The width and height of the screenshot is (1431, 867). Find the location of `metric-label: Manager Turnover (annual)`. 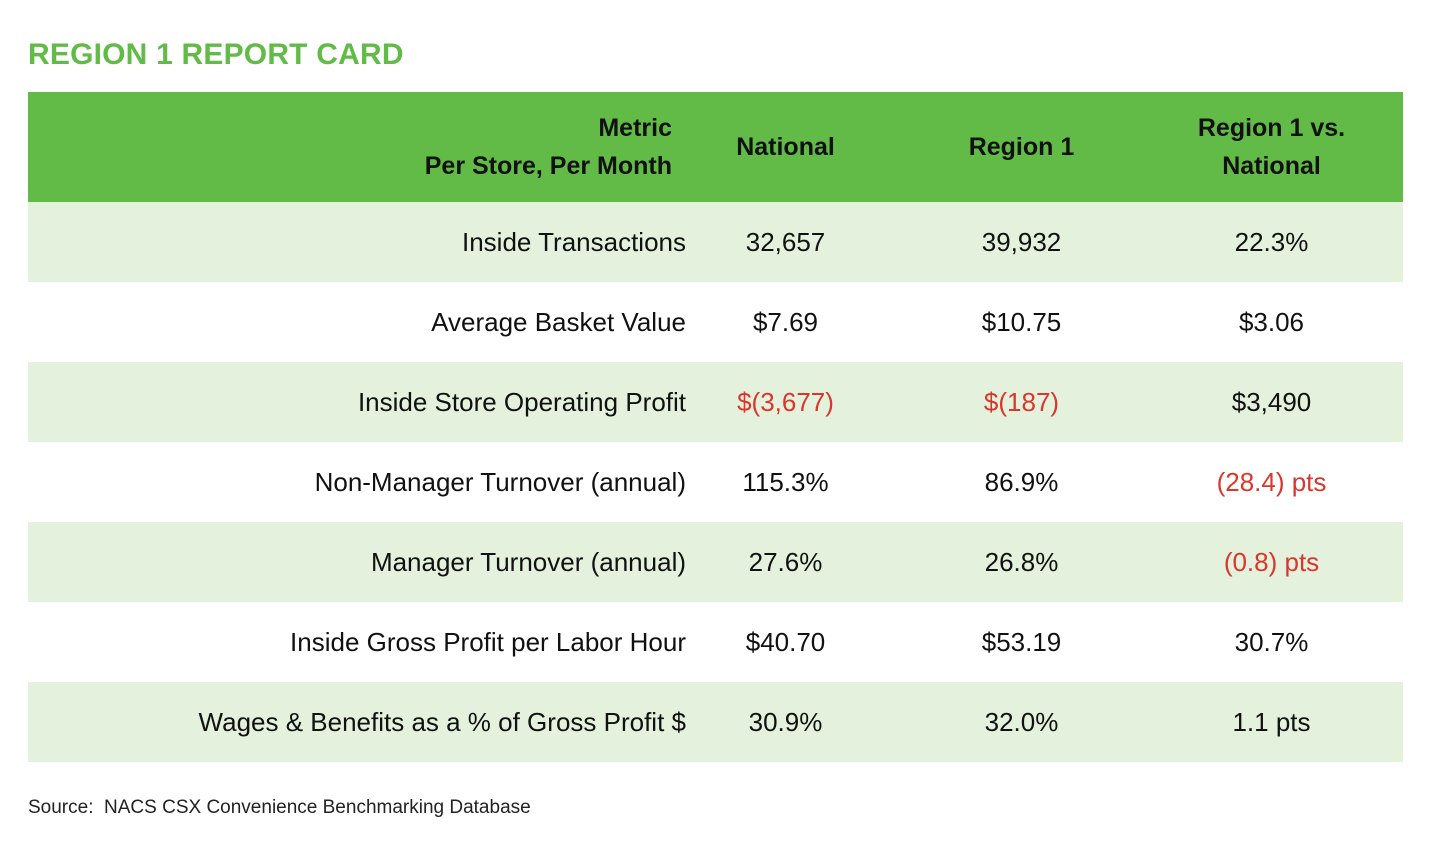

metric-label: Manager Turnover (annual) is located at coordinates (528, 561).